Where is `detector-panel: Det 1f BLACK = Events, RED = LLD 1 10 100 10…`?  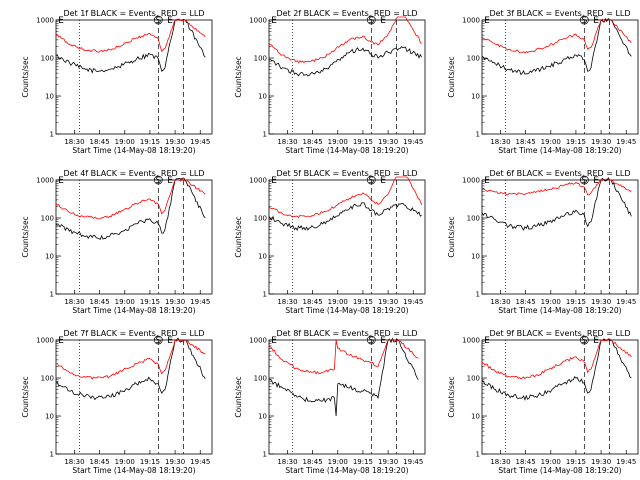 detector-panel: Det 1f BLACK = Events, RED = LLD 1 10 100 10… is located at coordinates (117, 82).